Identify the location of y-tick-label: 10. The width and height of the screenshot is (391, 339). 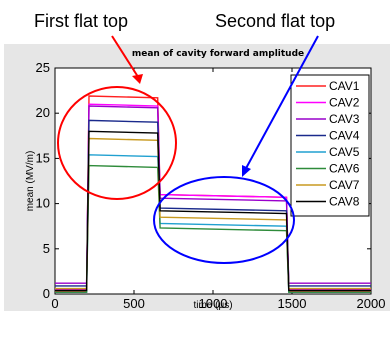
(43, 203).